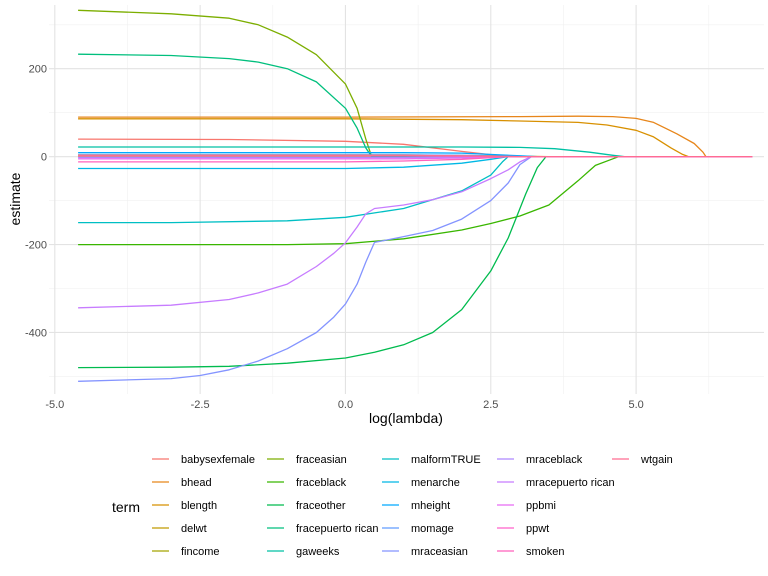 The width and height of the screenshot is (768, 576). I want to click on legend-label: mraceblack, so click(554, 460).